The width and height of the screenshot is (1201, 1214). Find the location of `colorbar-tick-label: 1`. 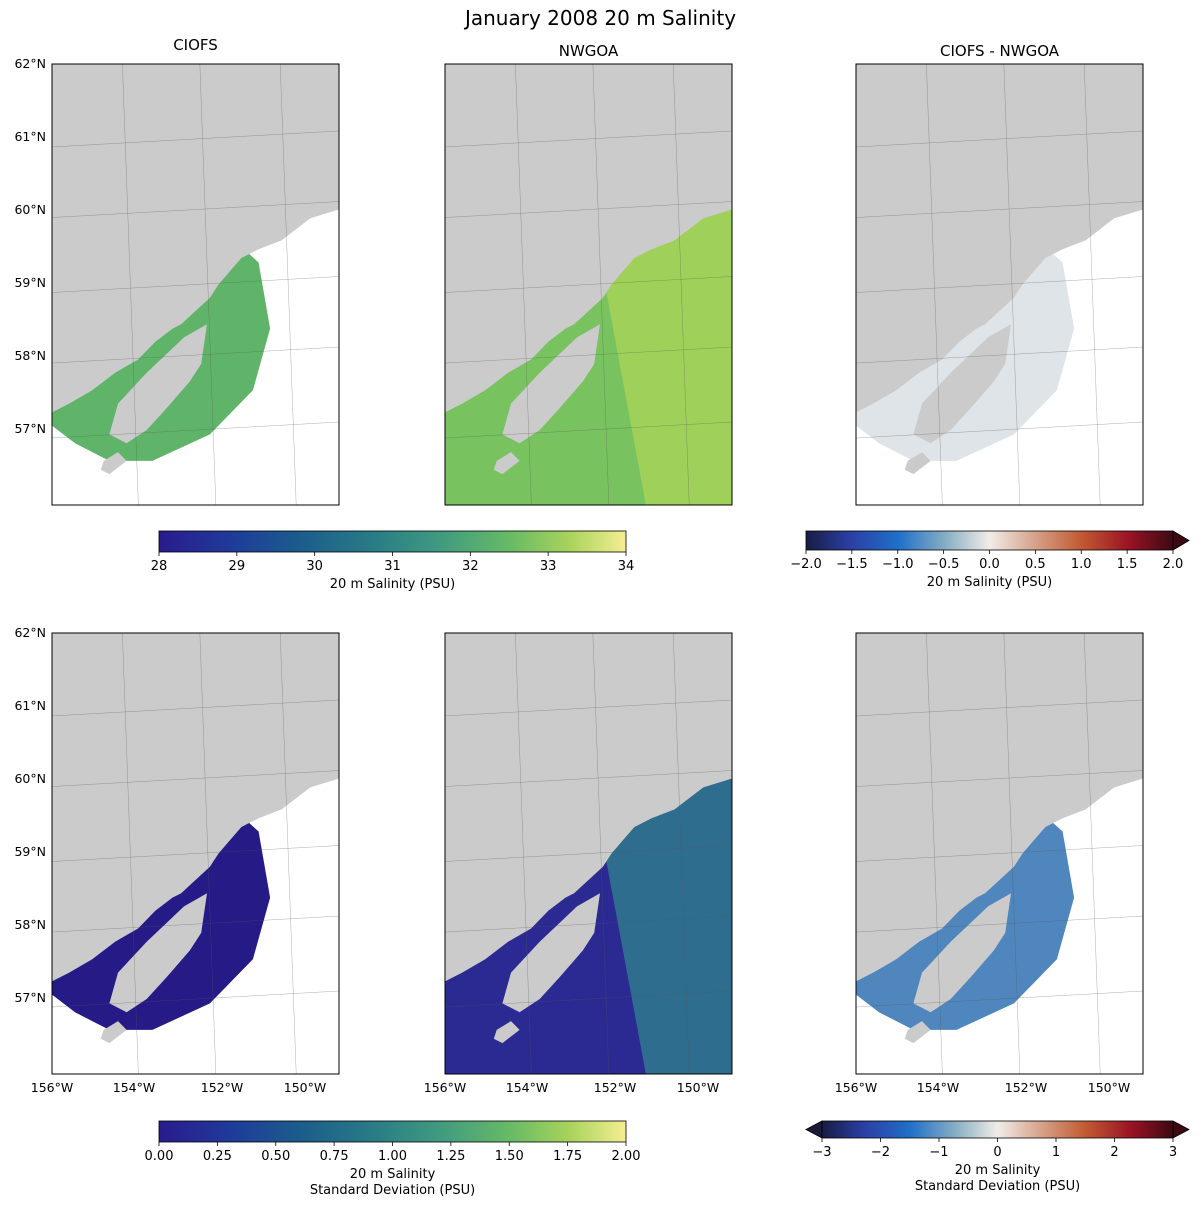

colorbar-tick-label: 1 is located at coordinates (1056, 1152).